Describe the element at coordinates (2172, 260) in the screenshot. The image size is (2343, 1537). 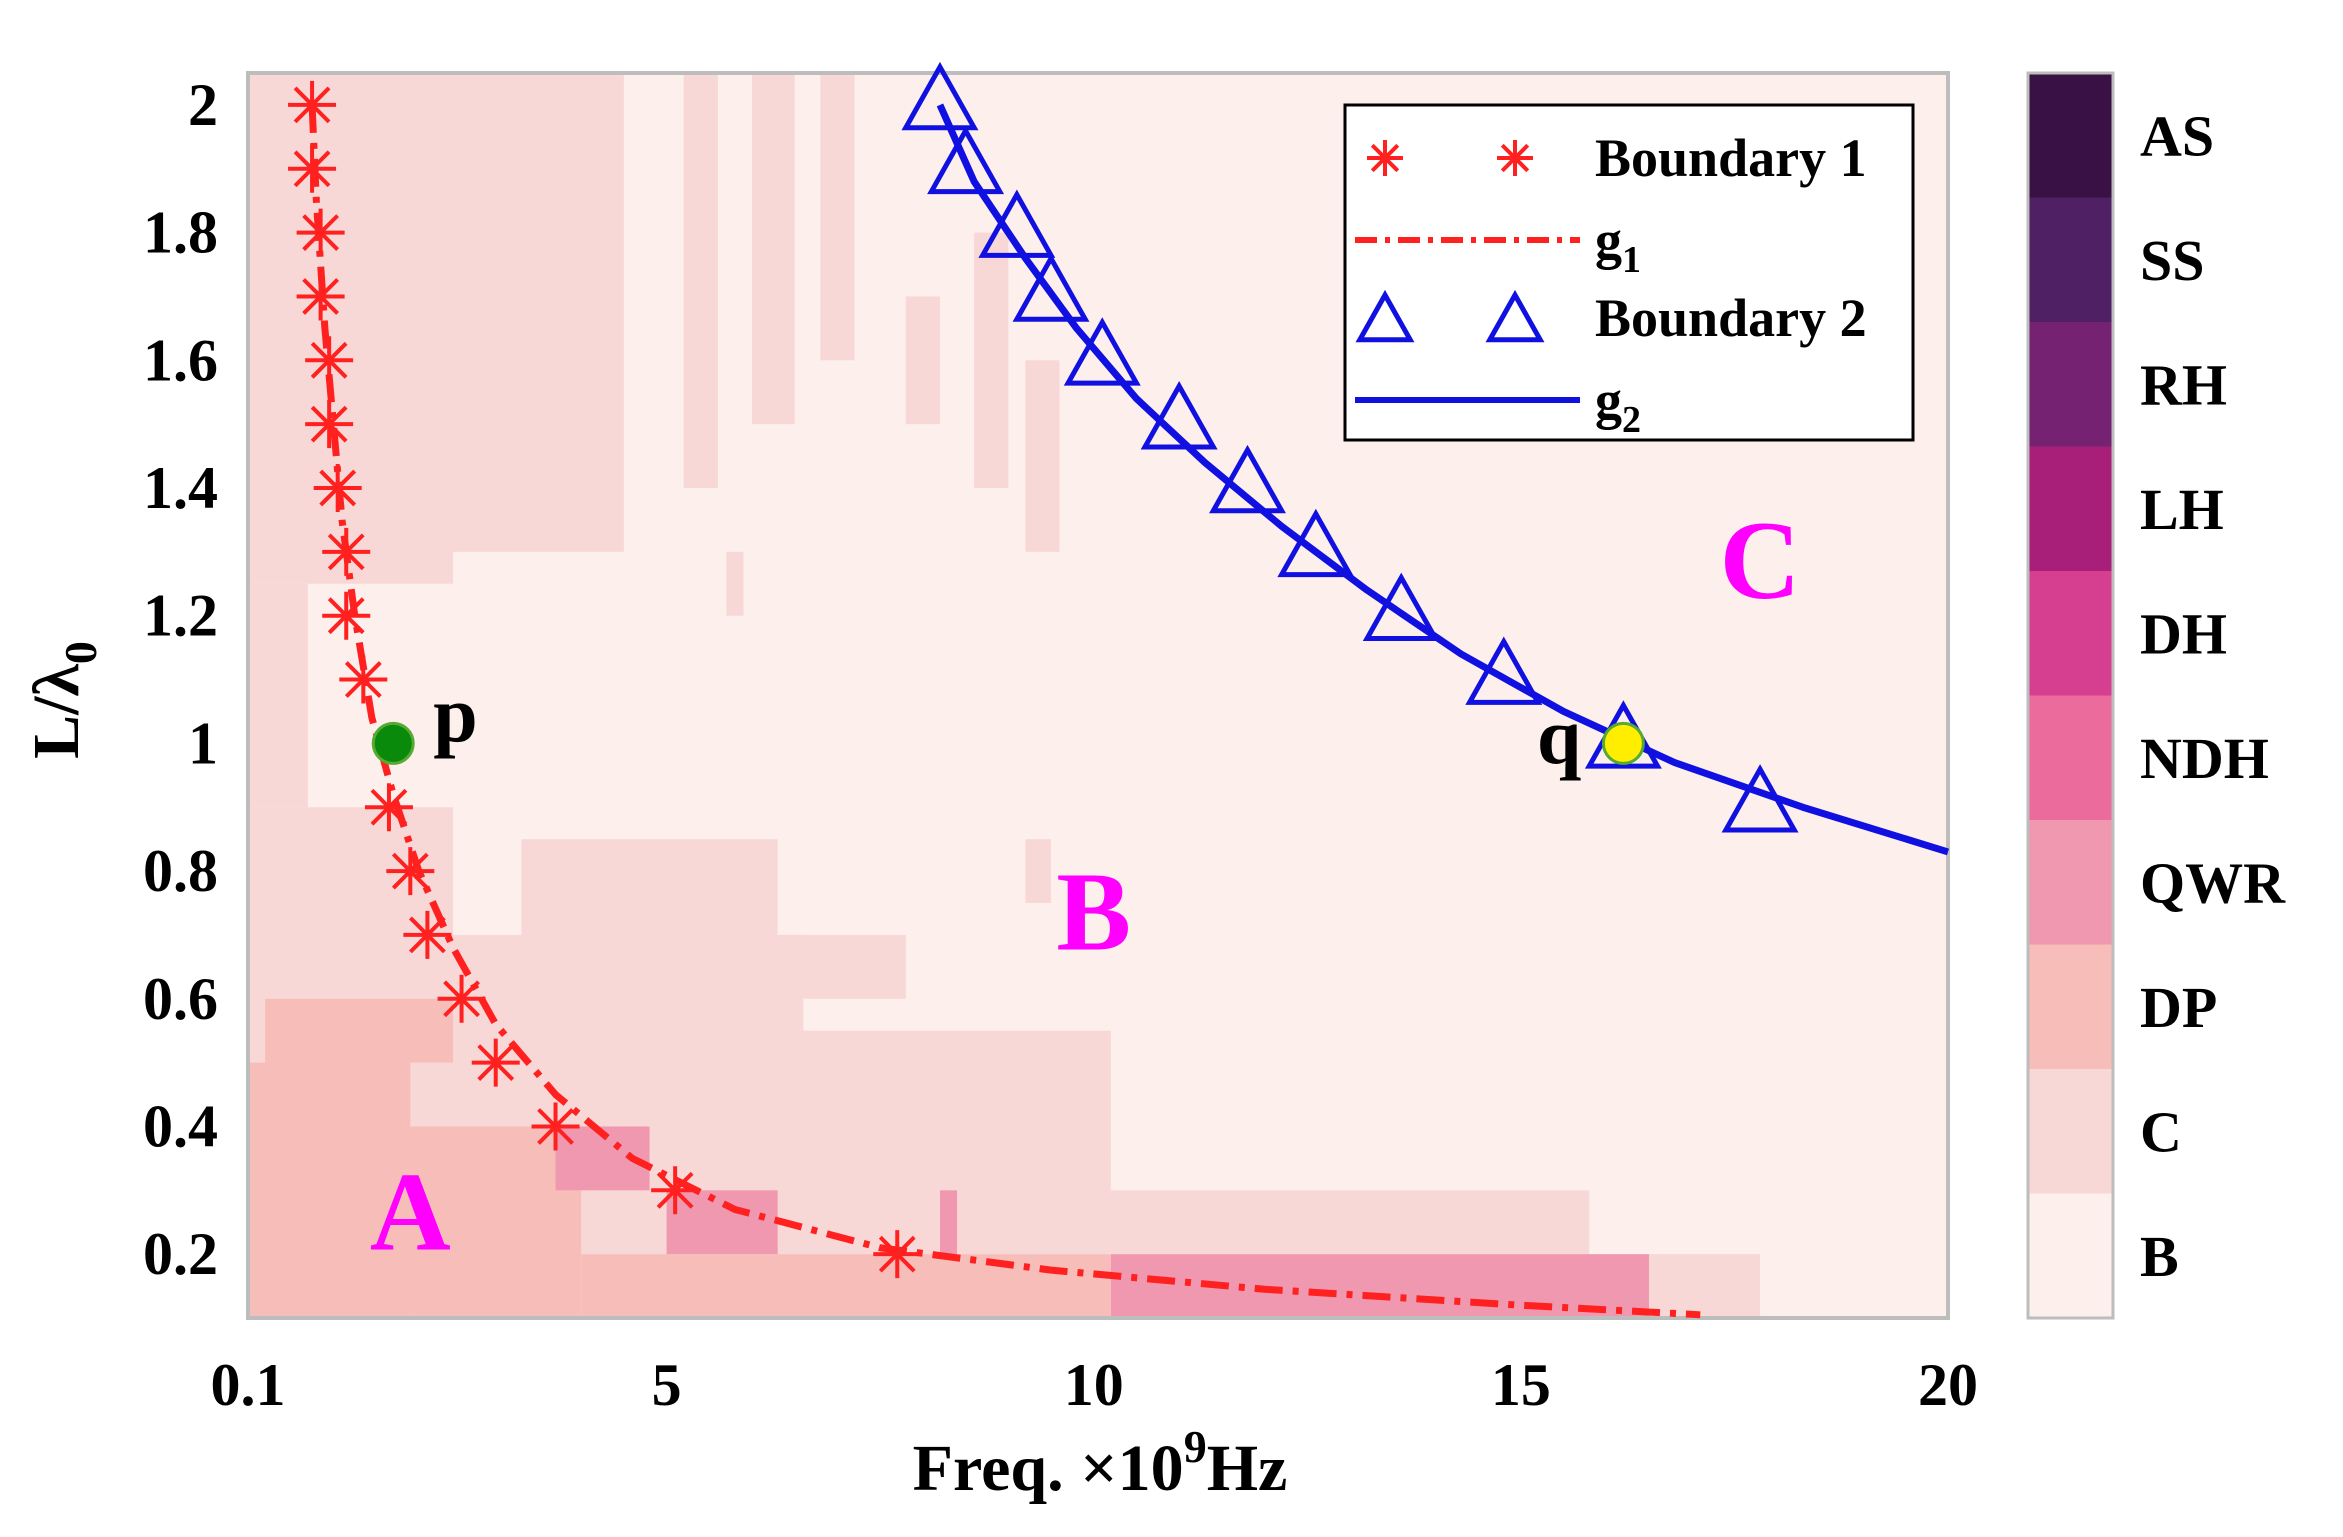
I see `colorbar-label-ss: SS` at that location.